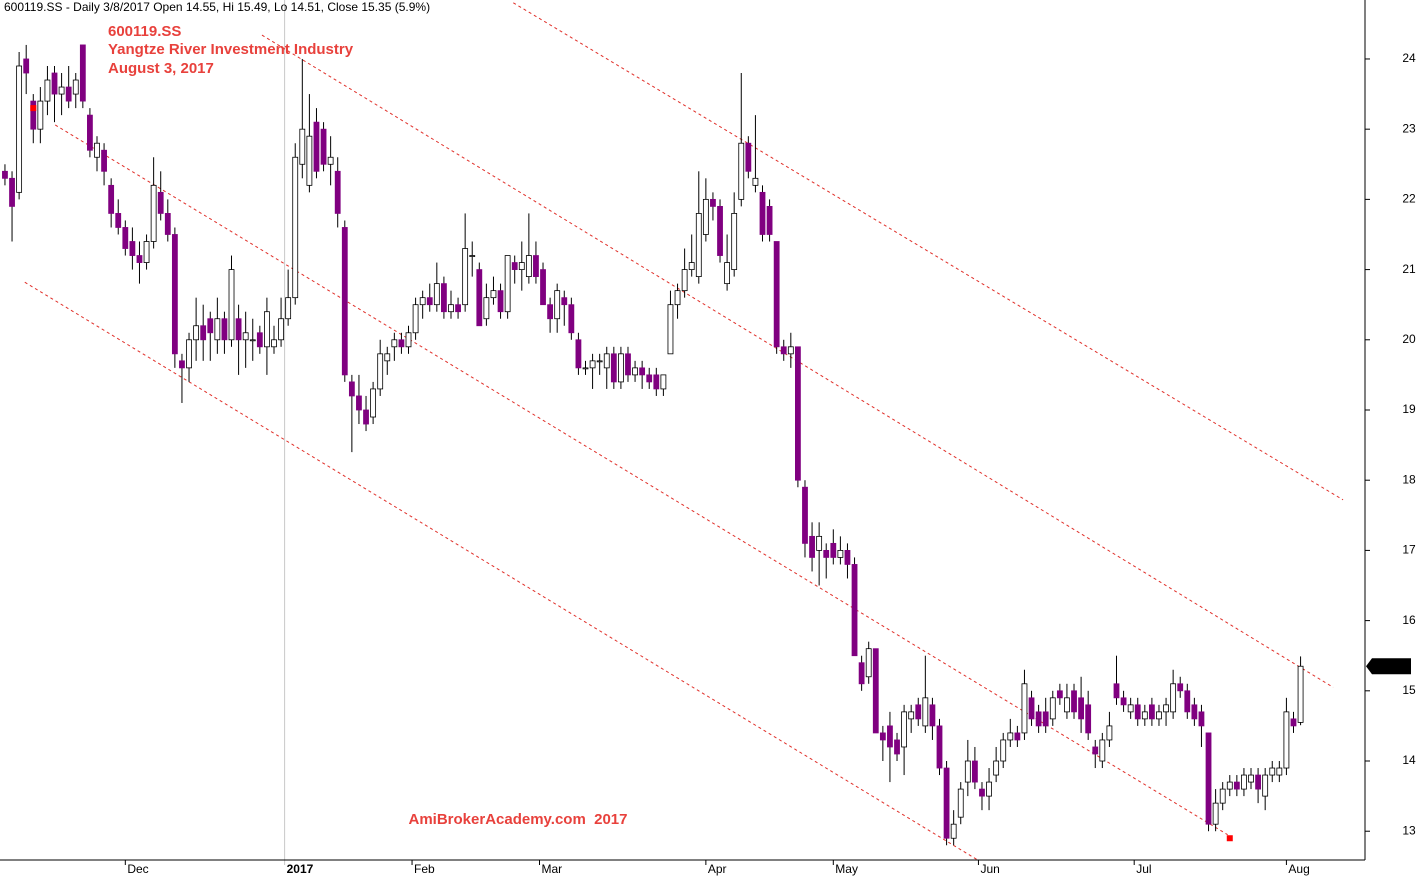 Image resolution: width=1426 pixels, height=878 pixels. What do you see at coordinates (518, 819) in the screenshot?
I see `watermark: AmiBrokerAcademy.com 2017` at bounding box center [518, 819].